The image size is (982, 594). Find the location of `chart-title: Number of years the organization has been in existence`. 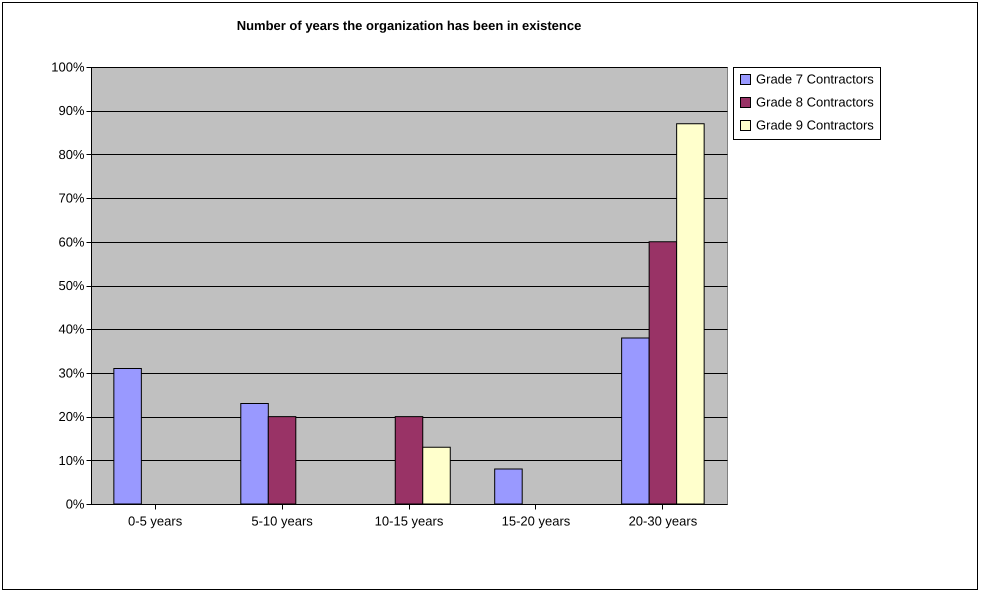

chart-title: Number of years the organization has been in existence is located at coordinates (409, 25).